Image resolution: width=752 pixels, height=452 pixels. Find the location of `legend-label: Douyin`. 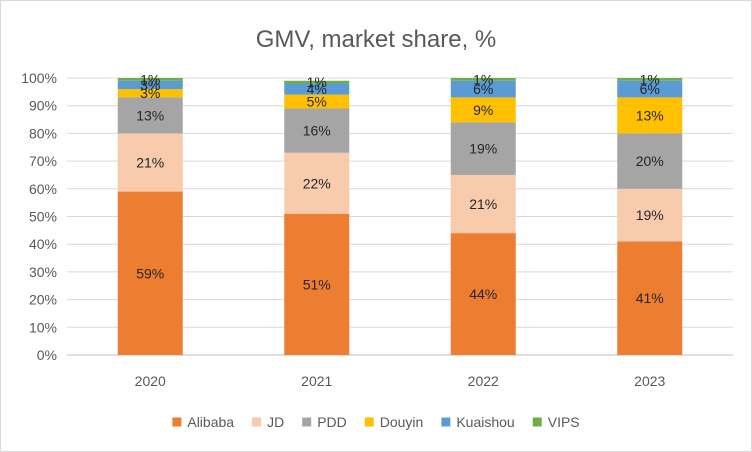

legend-label: Douyin is located at coordinates (402, 422).